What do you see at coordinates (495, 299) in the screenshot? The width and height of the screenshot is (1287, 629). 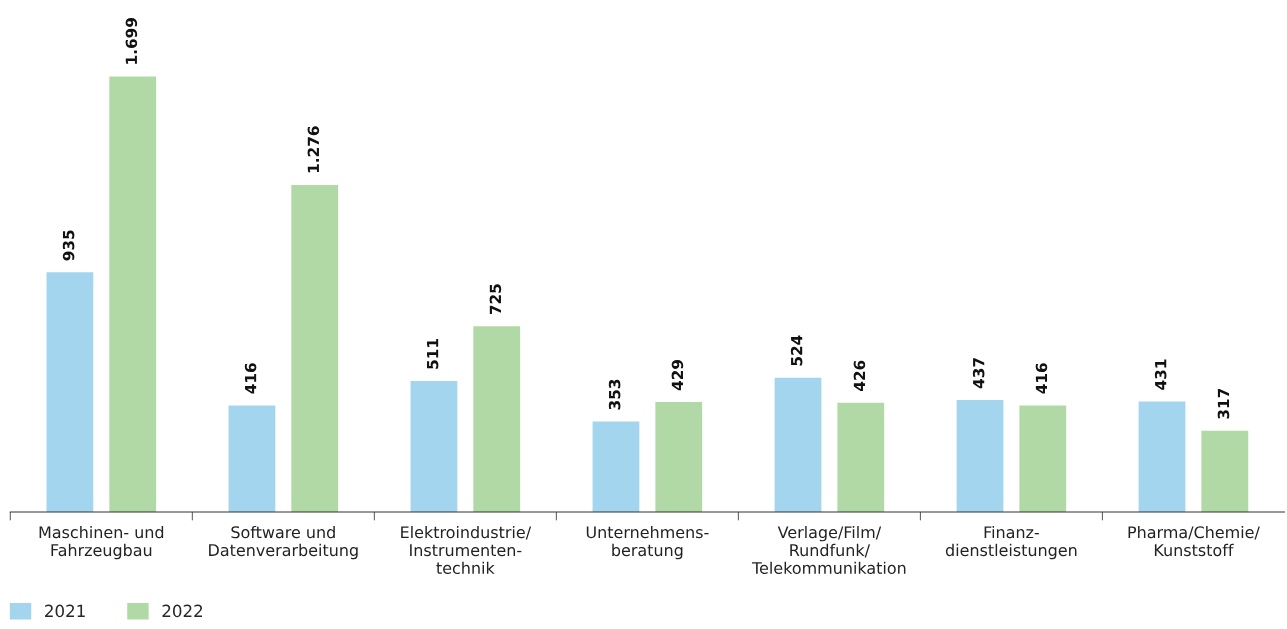 I see `data-label: 725` at bounding box center [495, 299].